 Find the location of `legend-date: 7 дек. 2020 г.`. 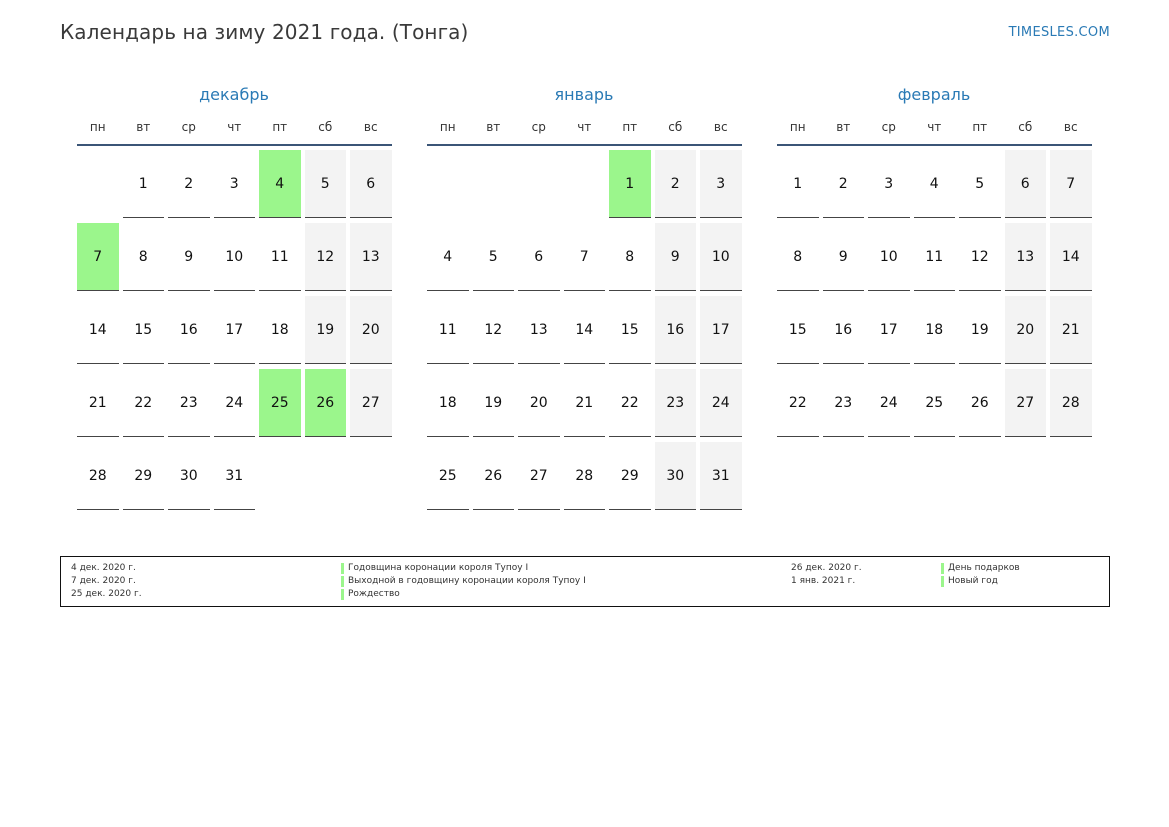

legend-date: 7 дек. 2020 г. is located at coordinates (103, 581).